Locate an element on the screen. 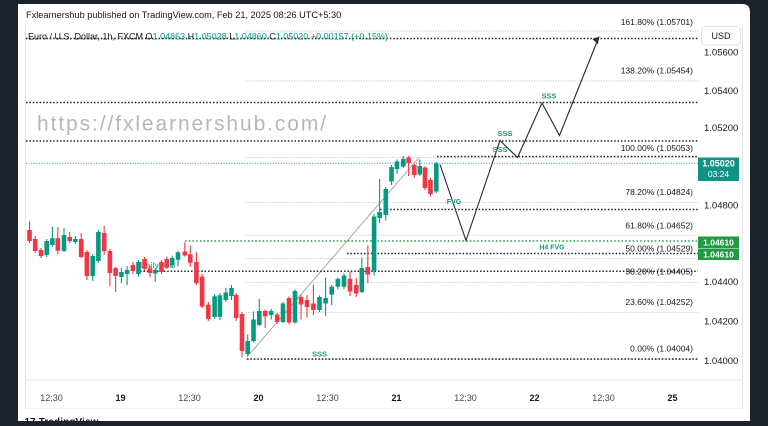  svg-text: https://fxlearnershub.com/ is located at coordinates (182, 124).